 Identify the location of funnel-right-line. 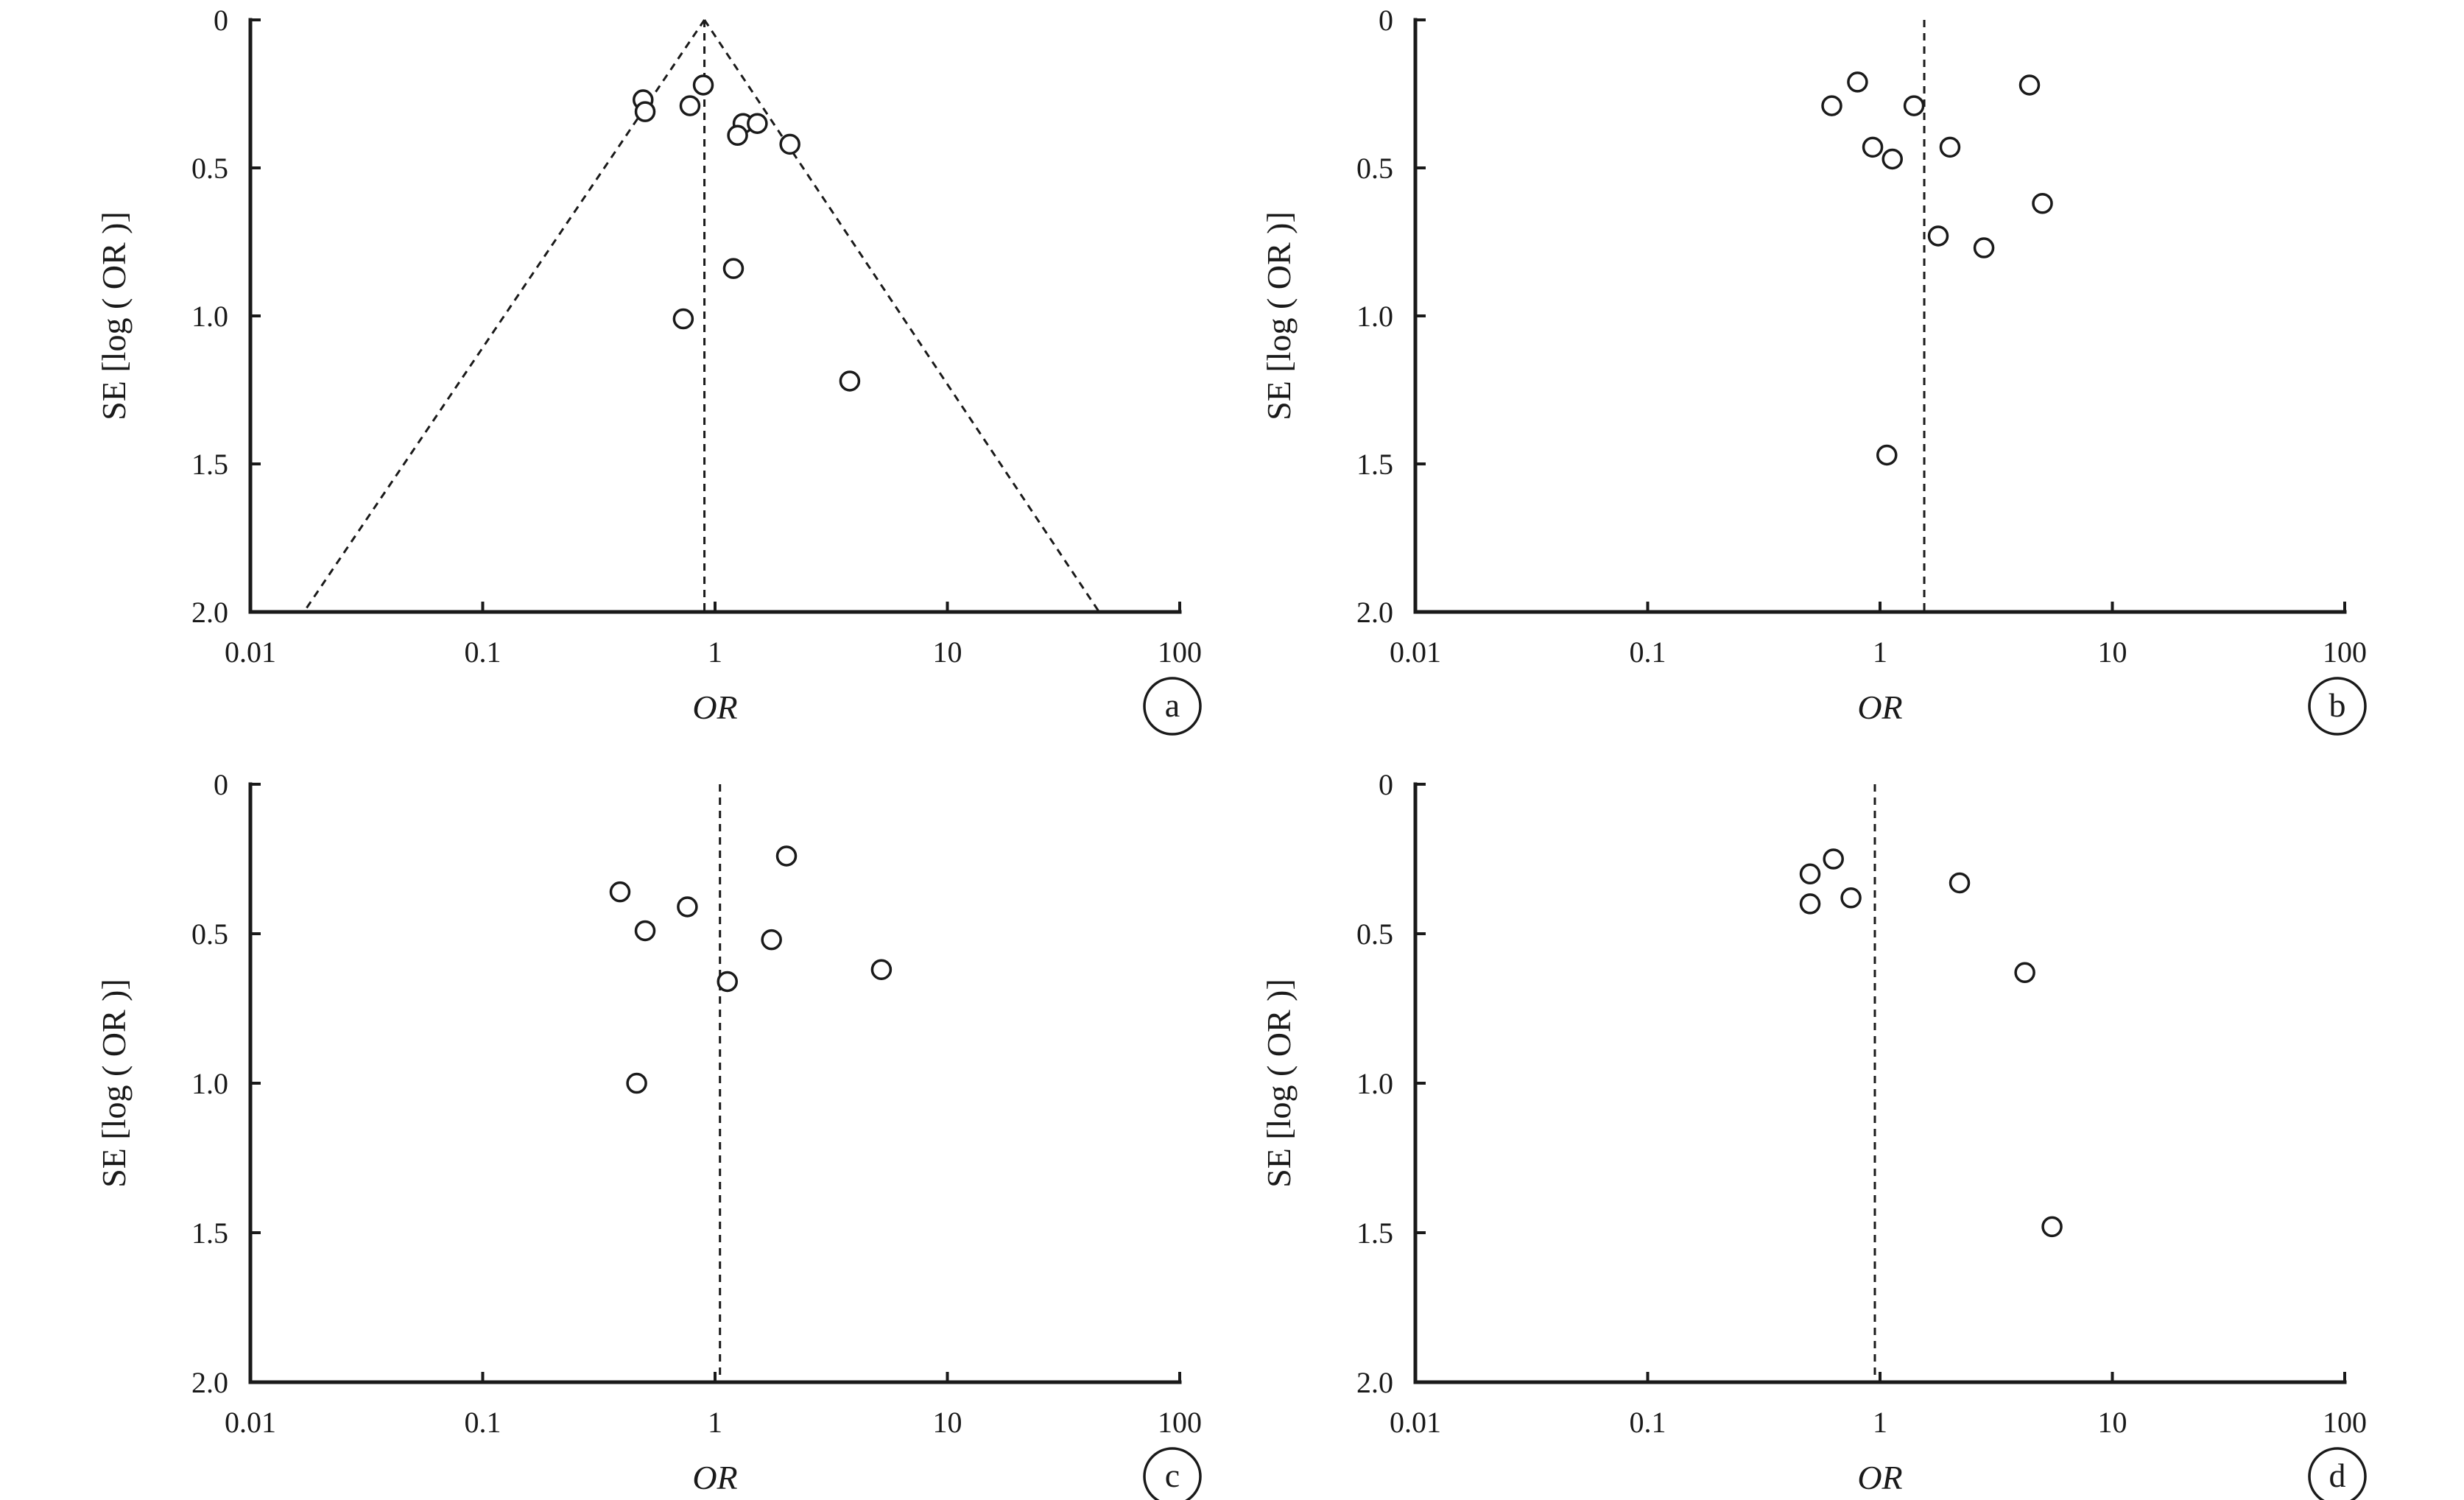
(901, 316).